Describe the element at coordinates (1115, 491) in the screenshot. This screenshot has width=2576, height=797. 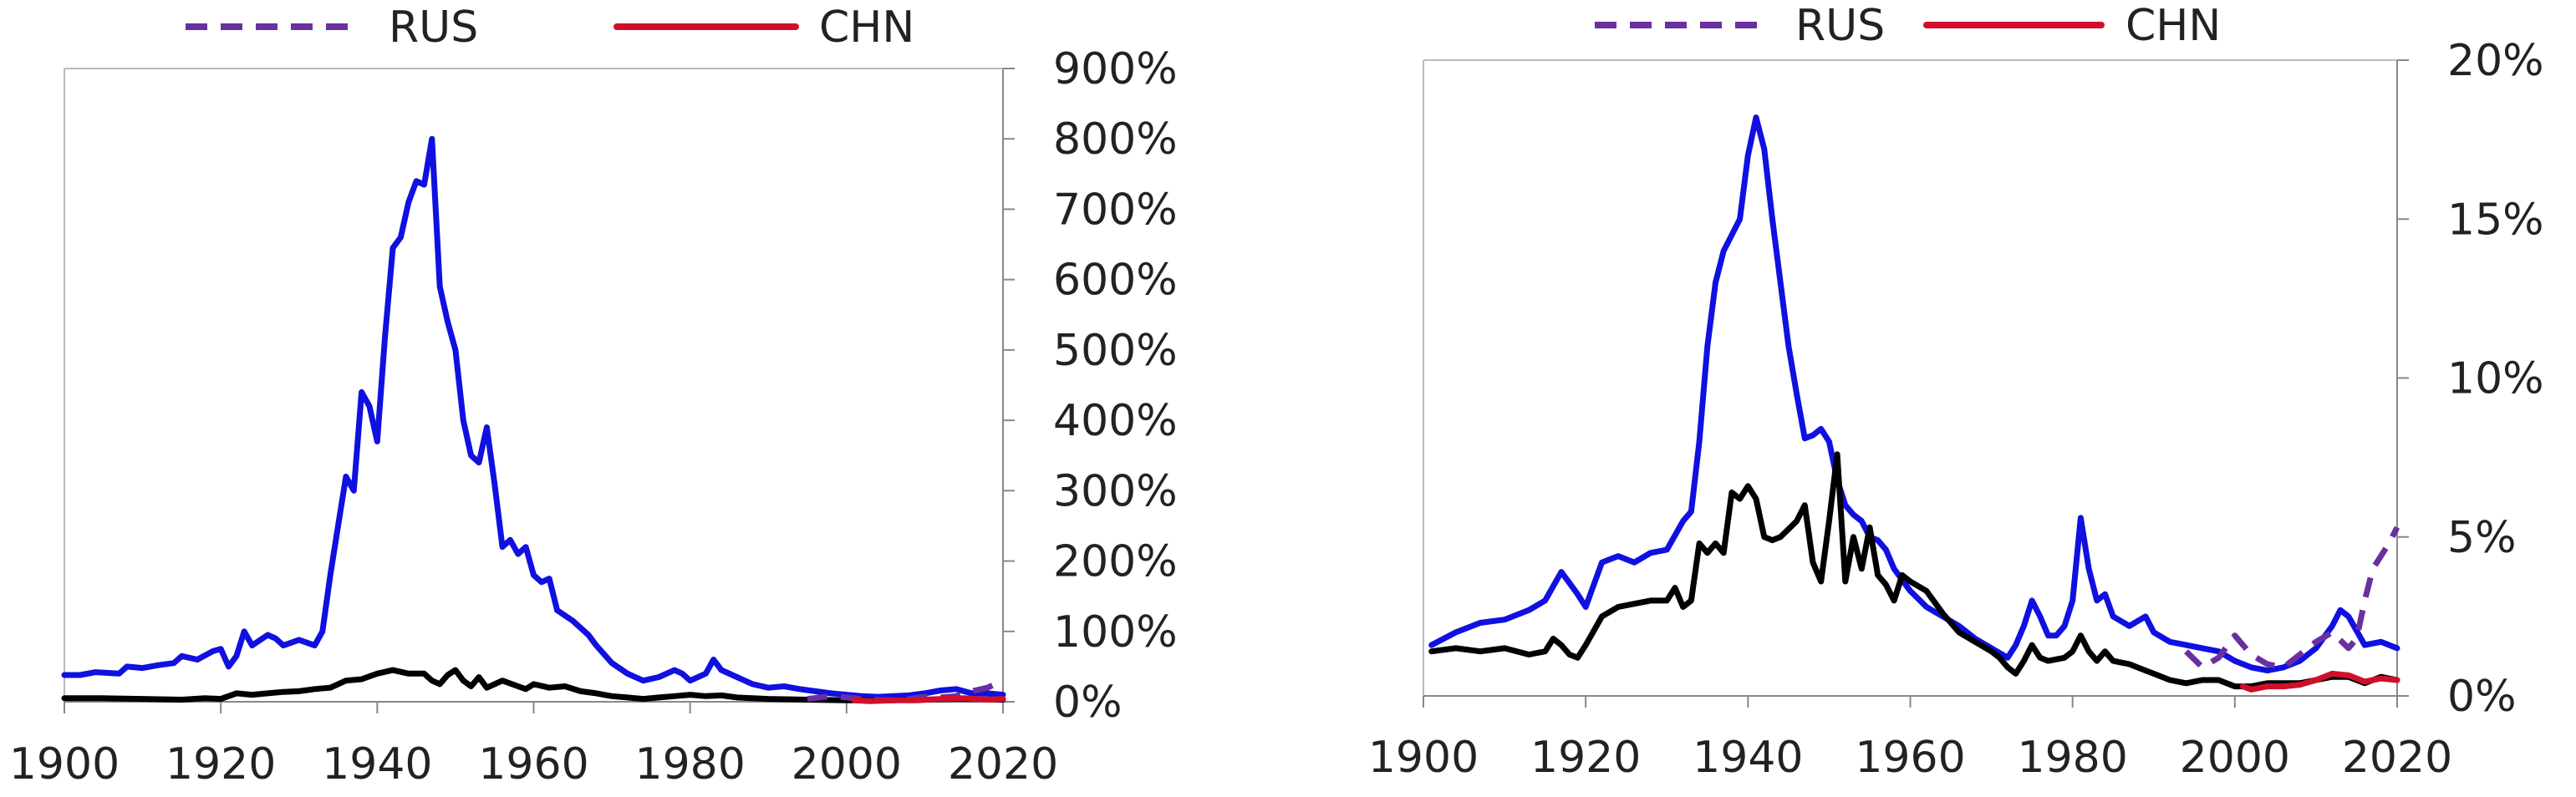
I see `chart-1-y-tick-label: 300%` at that location.